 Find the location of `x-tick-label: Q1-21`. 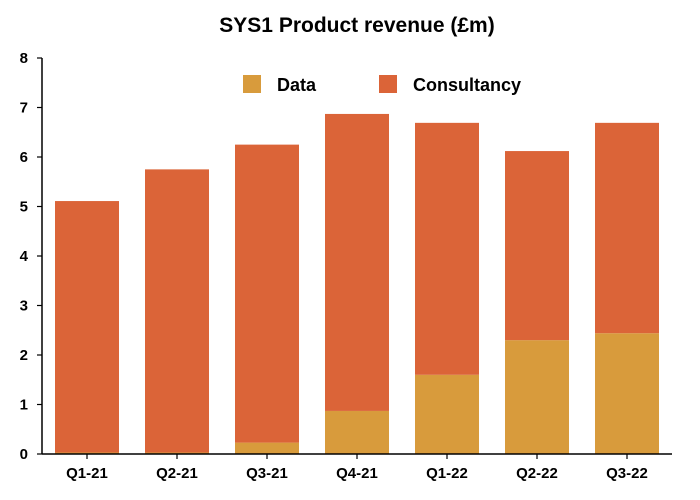

x-tick-label: Q1-21 is located at coordinates (87, 473).